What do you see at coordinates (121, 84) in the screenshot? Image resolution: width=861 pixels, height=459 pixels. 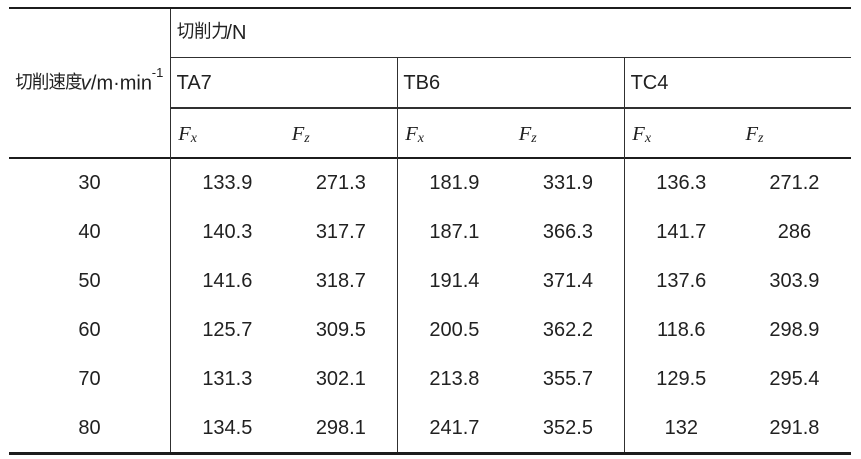 I see `svg-text: /m·min` at bounding box center [121, 84].